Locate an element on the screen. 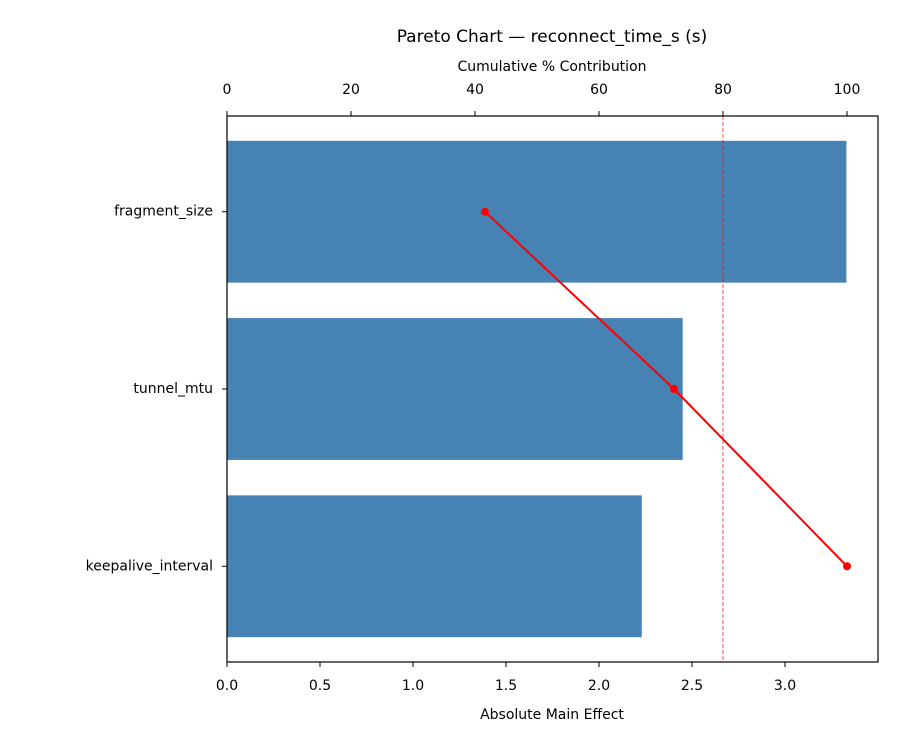 This screenshot has height=750, width=900. x2-axis-label: Cumulative % Contribution is located at coordinates (551, 67).